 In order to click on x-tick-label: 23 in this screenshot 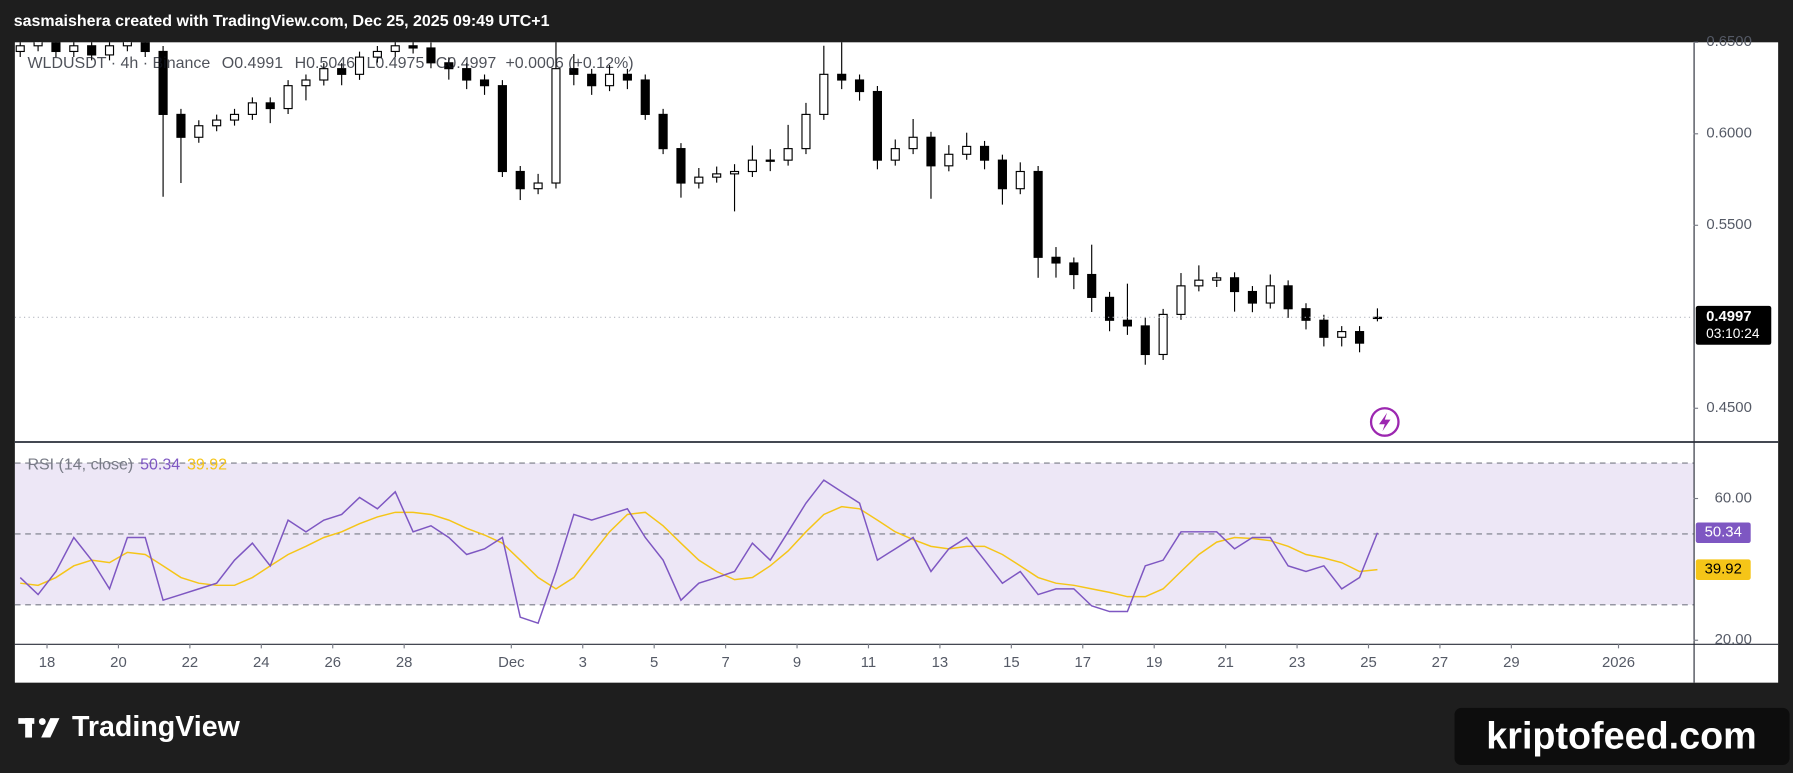, I will do `click(1297, 663)`.